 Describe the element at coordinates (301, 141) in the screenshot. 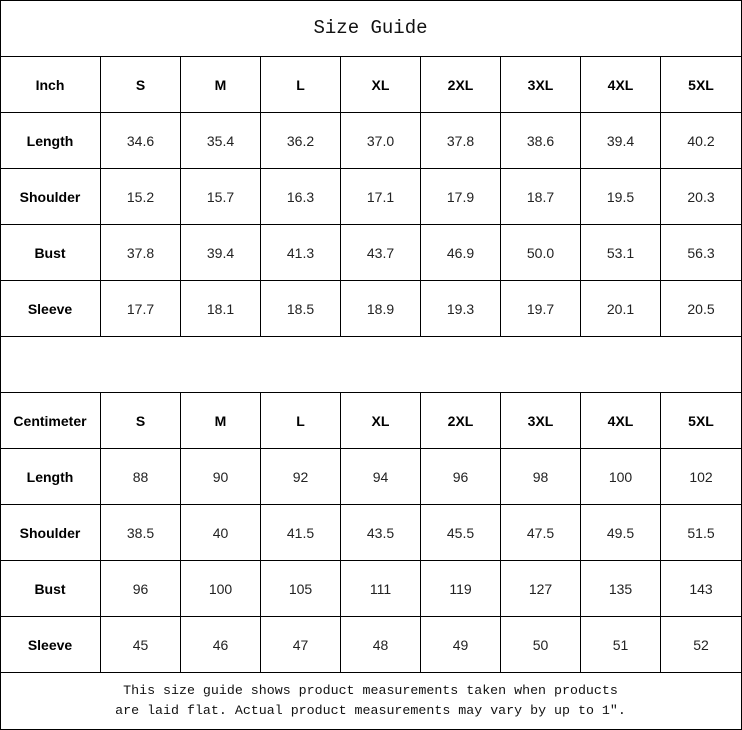

I see `inch-measurement-cell: 36.2` at that location.